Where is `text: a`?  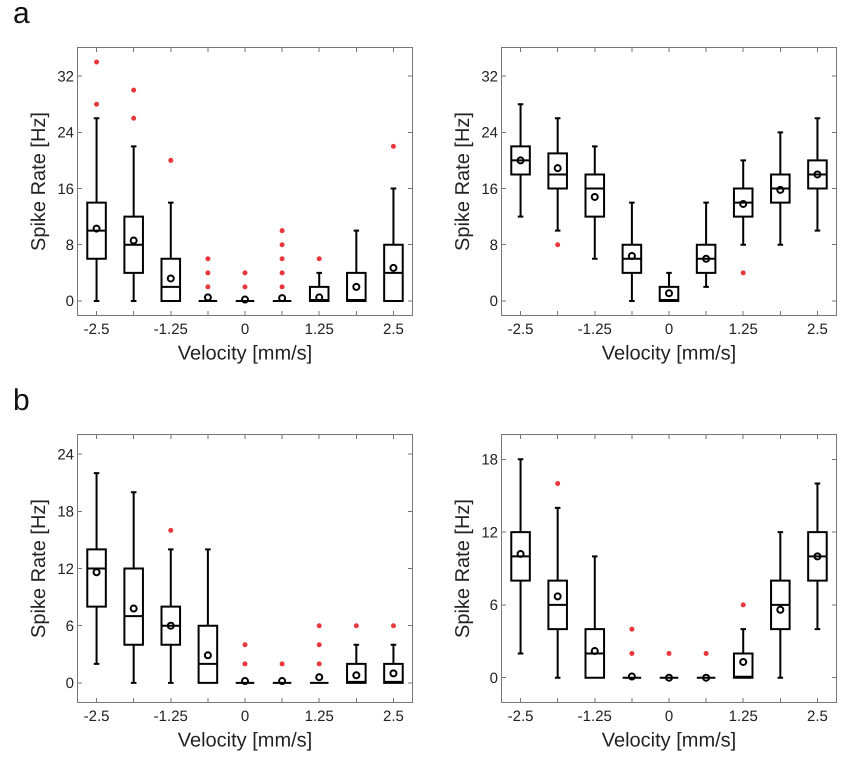 text: a is located at coordinates (21, 15).